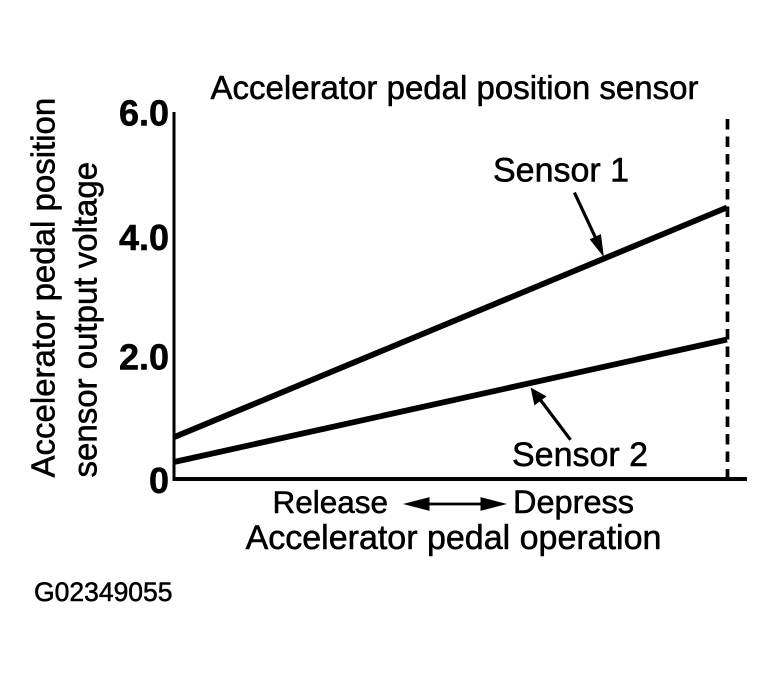 The height and width of the screenshot is (677, 783). What do you see at coordinates (561, 171) in the screenshot?
I see `svg-text: Sensor 1` at bounding box center [561, 171].